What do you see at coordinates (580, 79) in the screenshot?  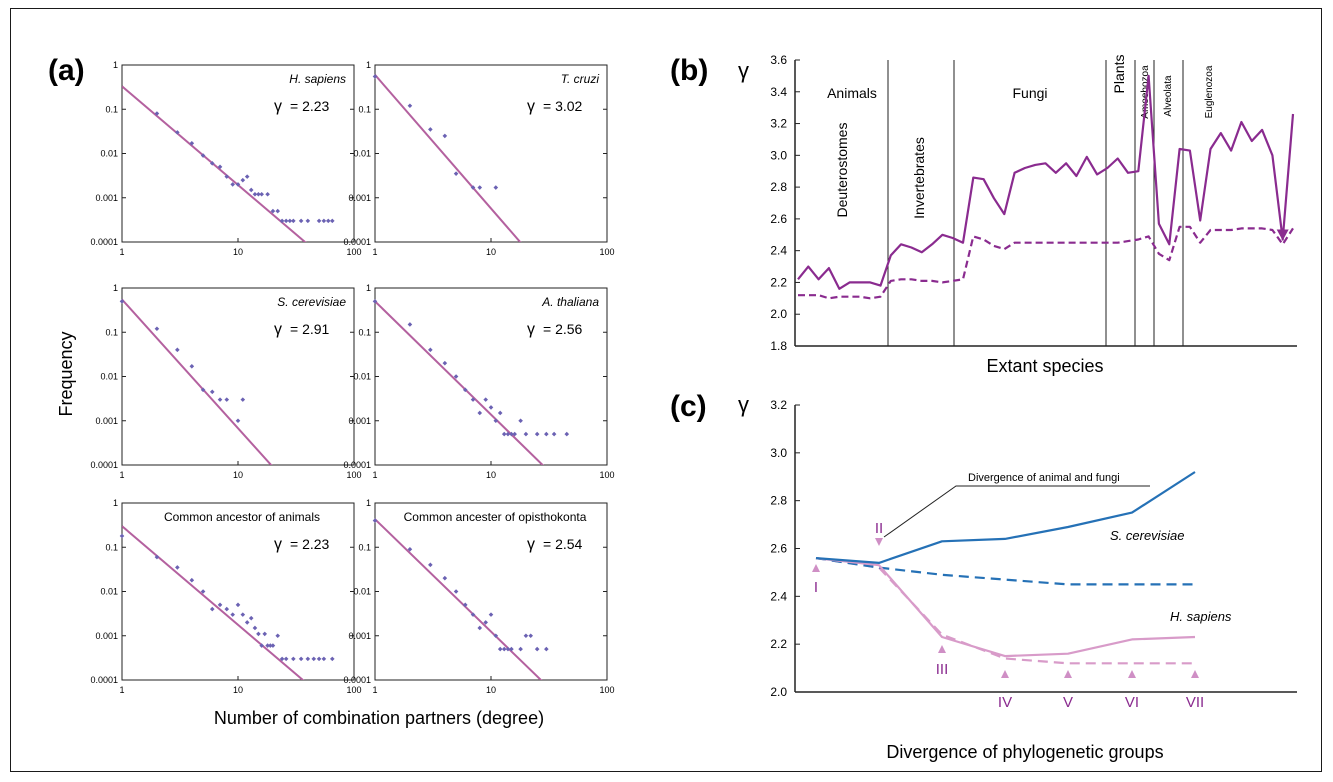 I see `species-title: T. cruzi` at bounding box center [580, 79].